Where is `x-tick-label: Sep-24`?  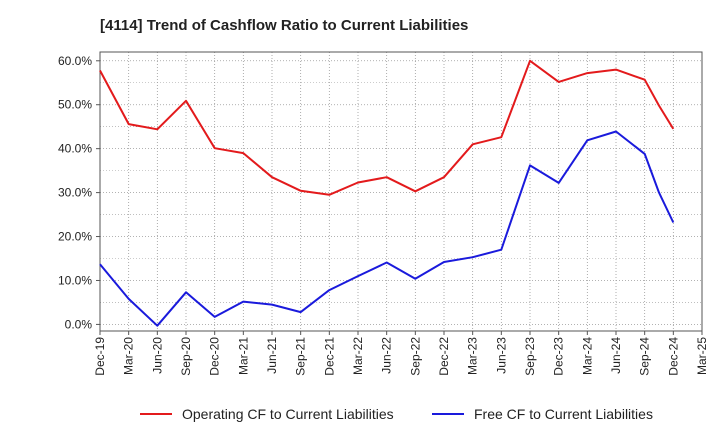 x-tick-label: Sep-24 is located at coordinates (645, 356).